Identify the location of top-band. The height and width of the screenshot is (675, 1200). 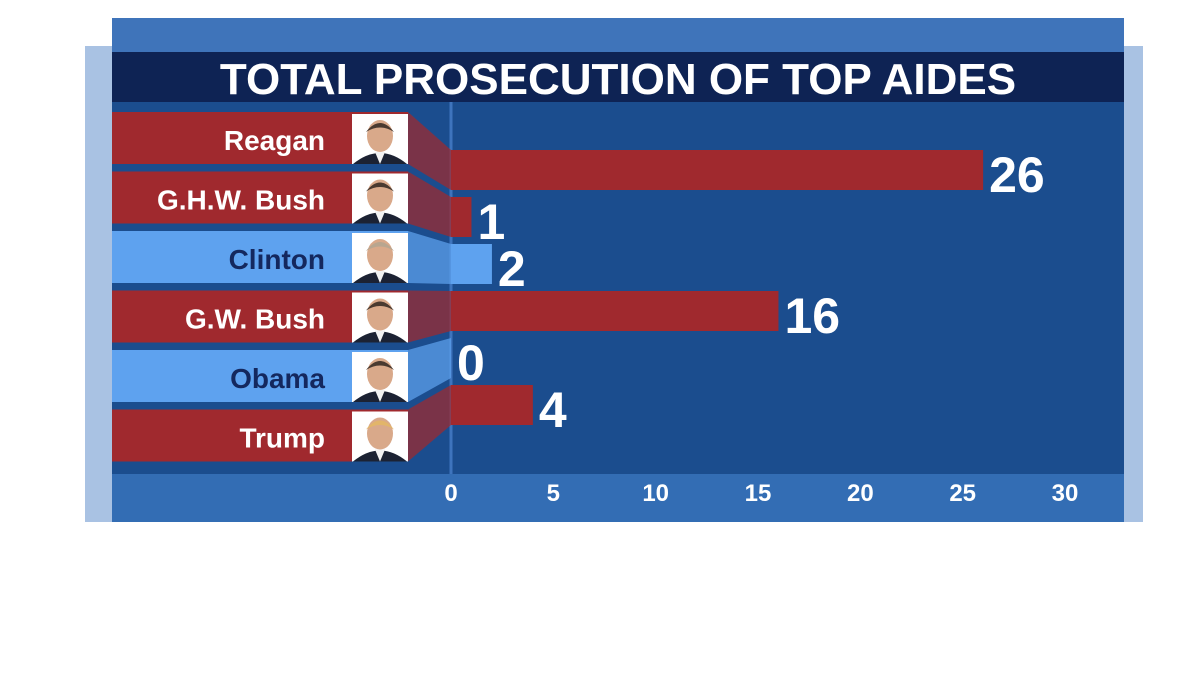
(618, 35).